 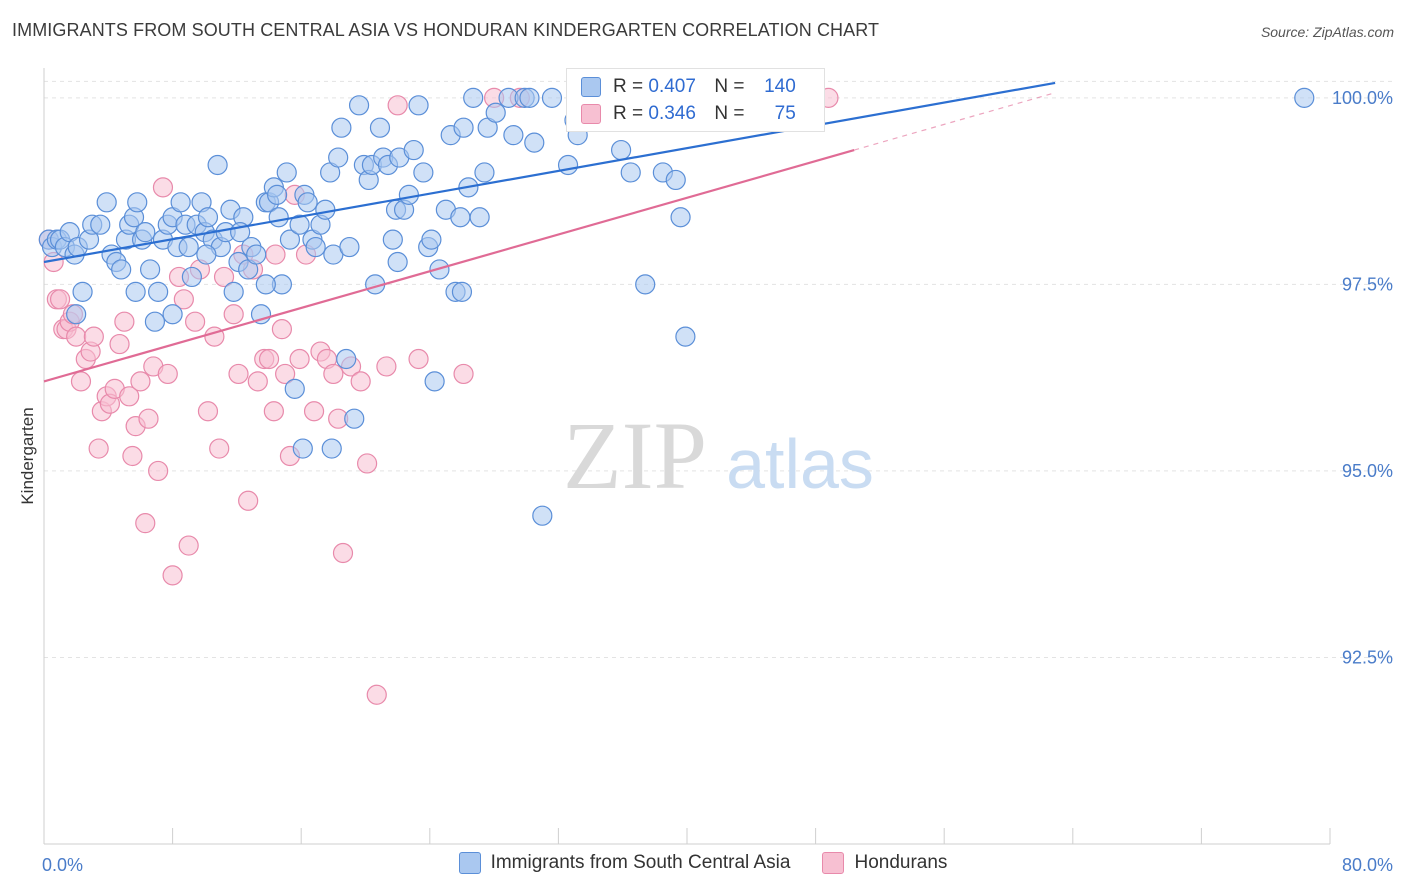 I want to click on legend-r-value-blue: 0.407, so click(x=672, y=86).